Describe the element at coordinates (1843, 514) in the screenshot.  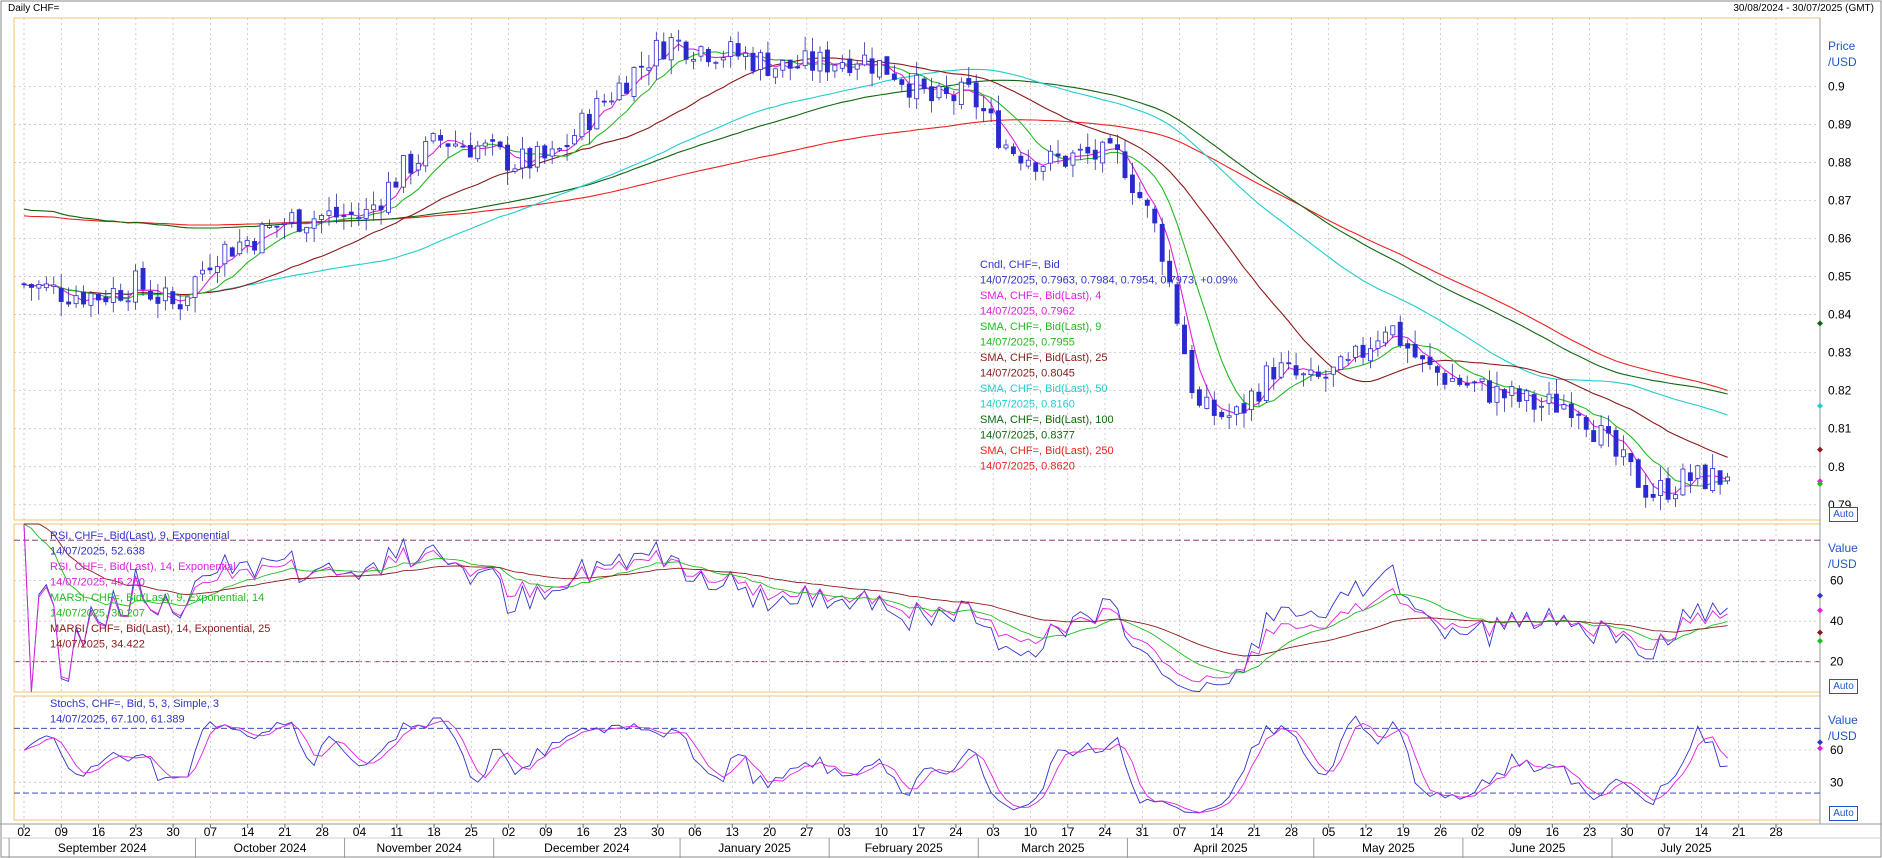
I see `price-auto-button: Auto` at that location.